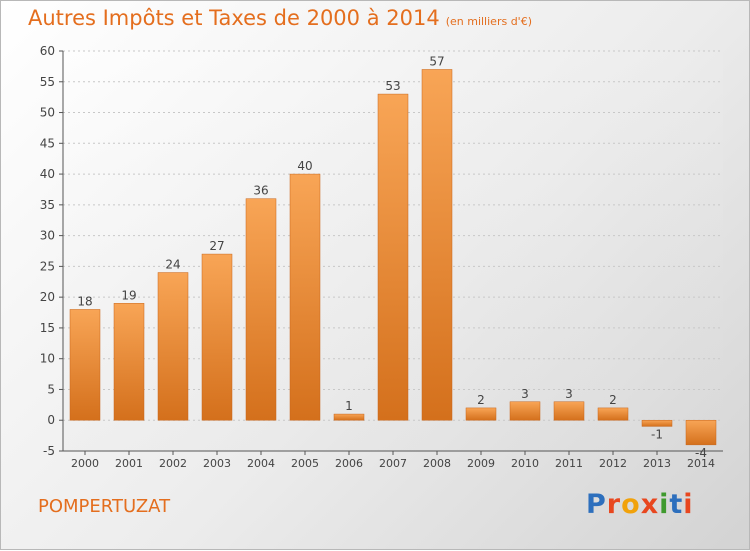 This screenshot has width=750, height=551. I want to click on bar-2006, so click(349, 417).